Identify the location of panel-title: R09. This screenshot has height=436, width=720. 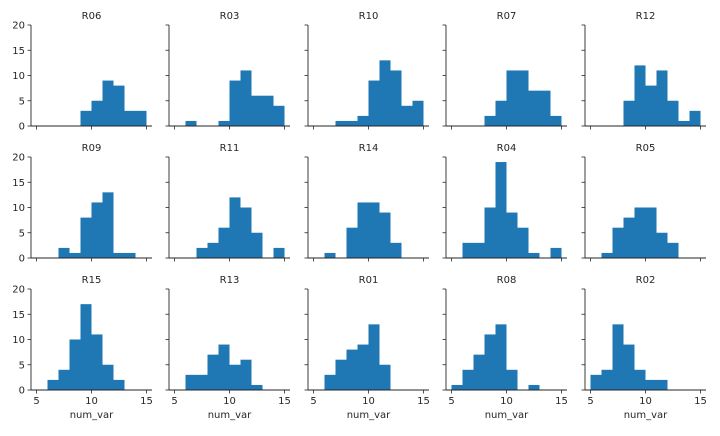
(92, 148).